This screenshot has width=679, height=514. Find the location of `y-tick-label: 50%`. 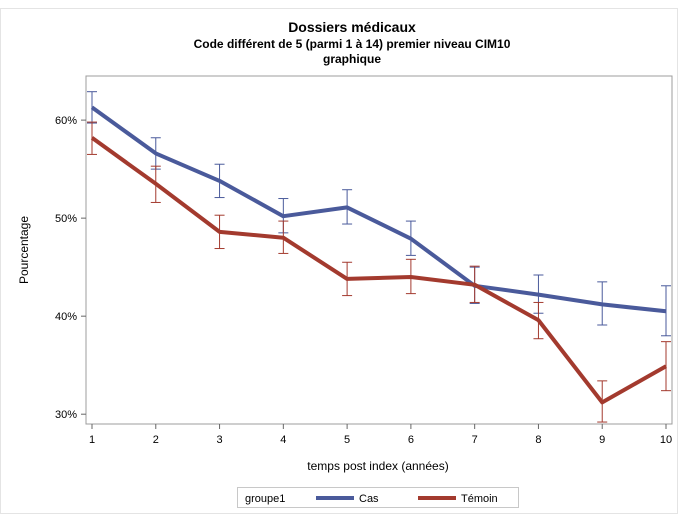

y-tick-label: 50% is located at coordinates (66, 219).